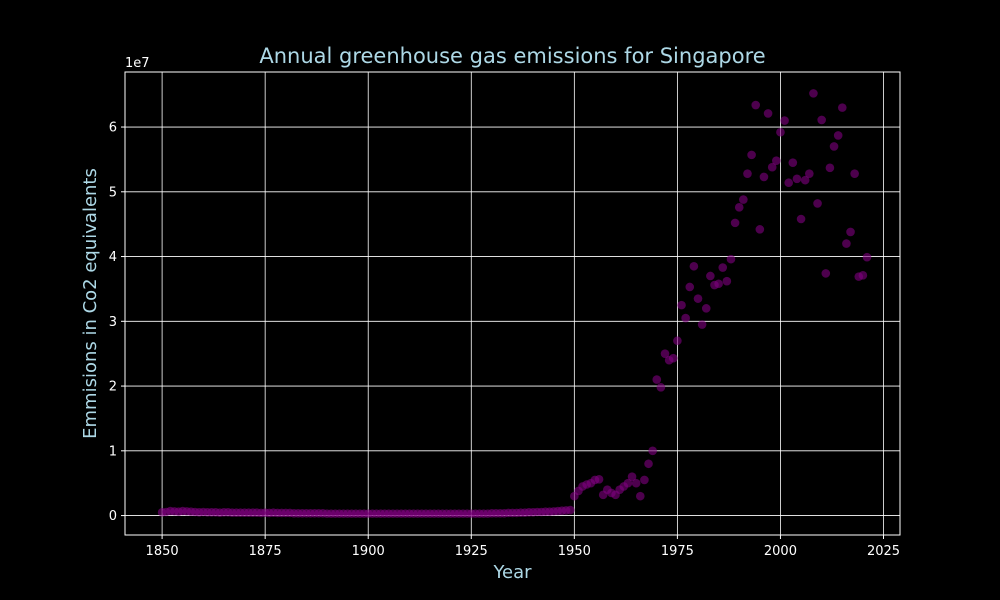 The width and height of the screenshot is (1000, 600). What do you see at coordinates (113, 451) in the screenshot?
I see `y-tick-label: 1` at bounding box center [113, 451].